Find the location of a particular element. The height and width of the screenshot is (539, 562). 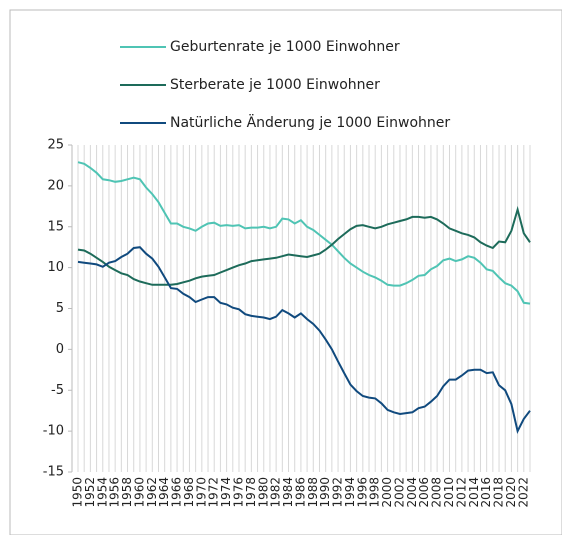

x-tick-label: 2002 is located at coordinates (399, 492).